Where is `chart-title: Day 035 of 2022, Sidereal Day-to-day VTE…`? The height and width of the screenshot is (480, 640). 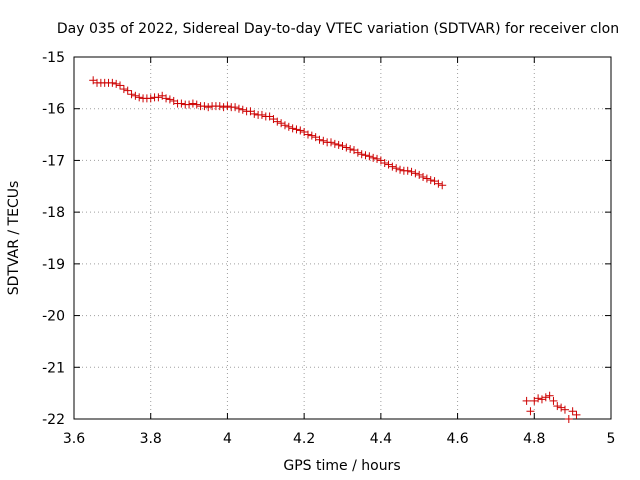
chart-title: Day 035 of 2022, Sidereal Day-to-day VTE… is located at coordinates (338, 29).